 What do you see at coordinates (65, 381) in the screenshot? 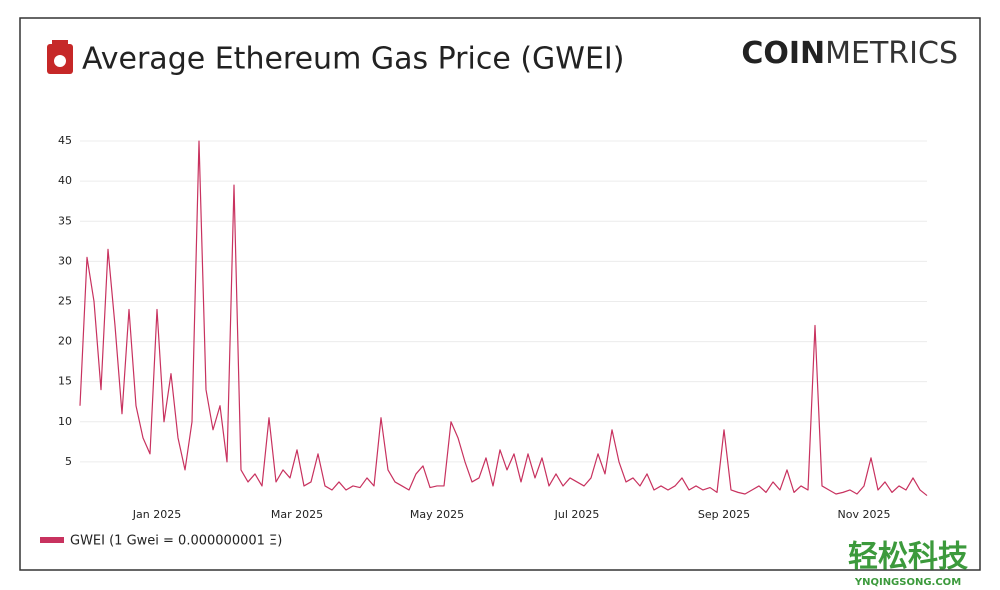
I see `y-tick-label: 15` at bounding box center [65, 381].